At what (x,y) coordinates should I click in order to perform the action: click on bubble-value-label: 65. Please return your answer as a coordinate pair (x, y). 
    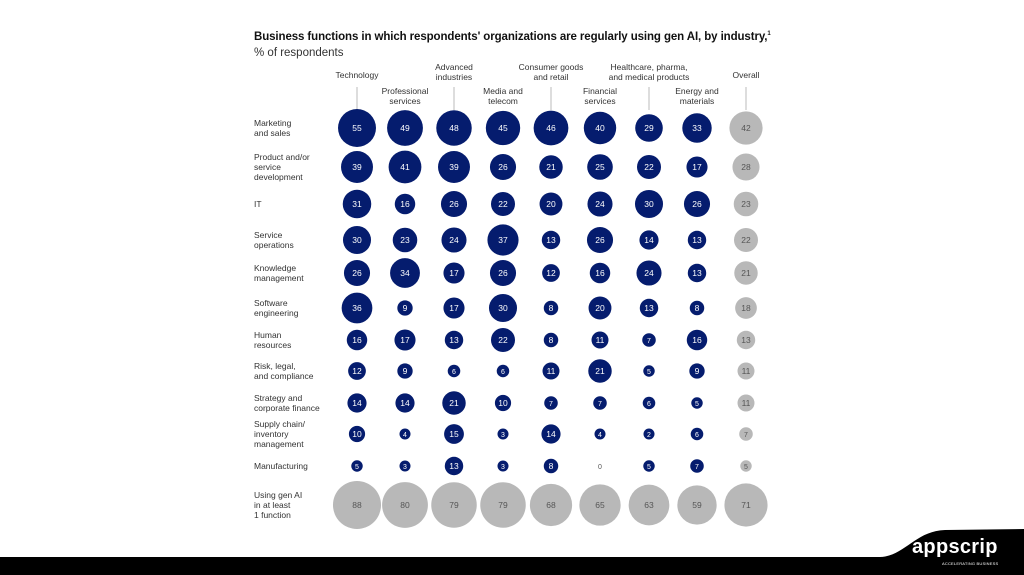
    Looking at the image, I should click on (600, 505).